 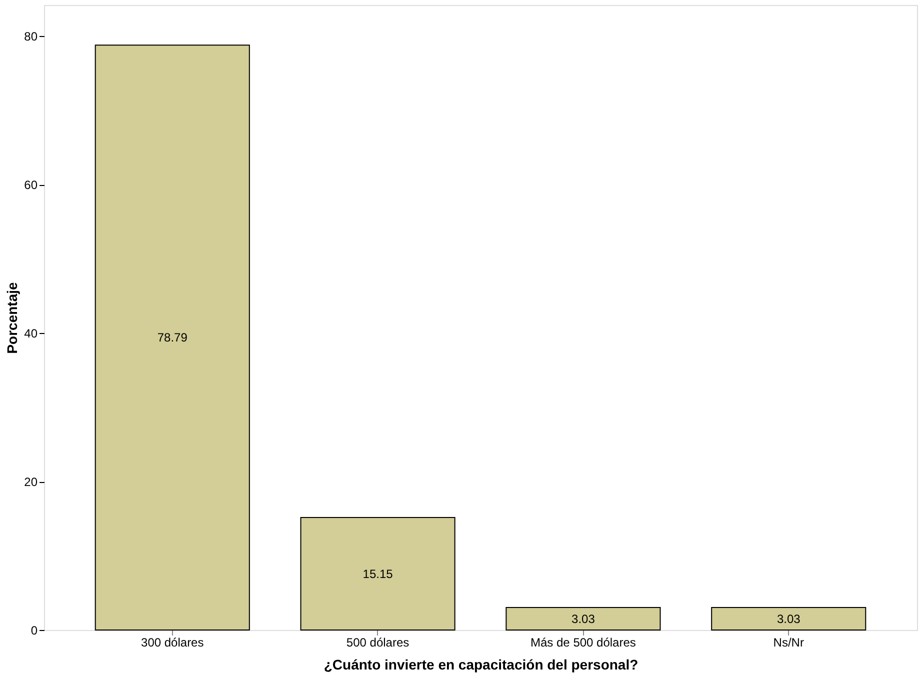 I want to click on x-axis-title: ¿Cuánto invierte en capacitación del personal?, so click(x=481, y=664).